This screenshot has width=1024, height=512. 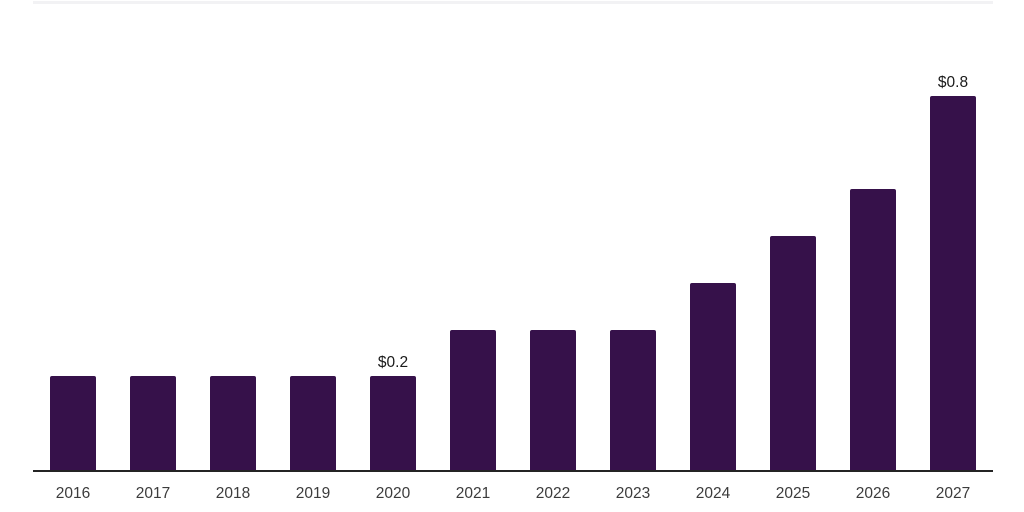 I want to click on x-tick-label-2024: 2024, so click(x=713, y=493).